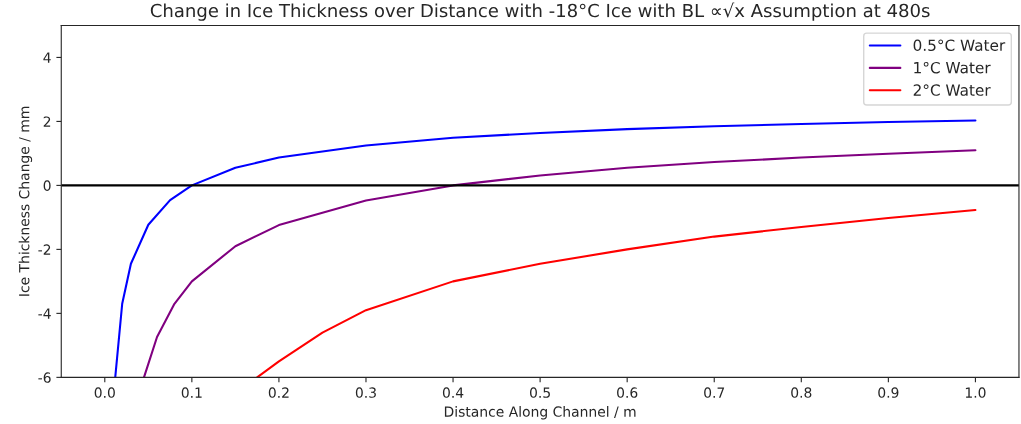 Image resolution: width=1021 pixels, height=424 pixels. I want to click on y-tick-label: -4, so click(44, 313).